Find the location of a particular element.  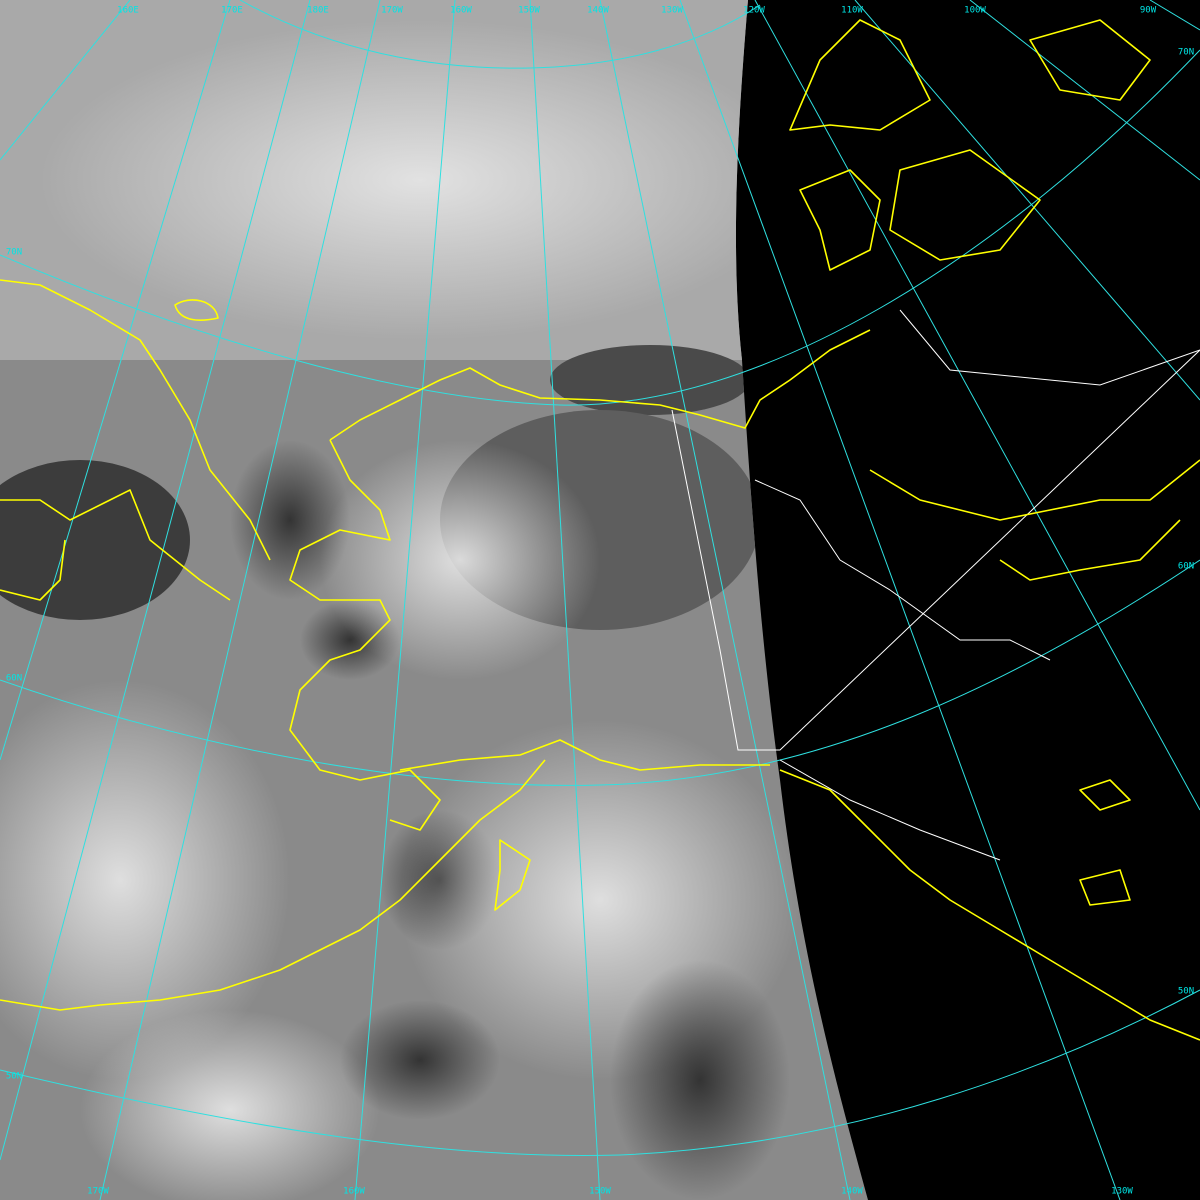

grid-label: 160E is located at coordinates (128, 11).